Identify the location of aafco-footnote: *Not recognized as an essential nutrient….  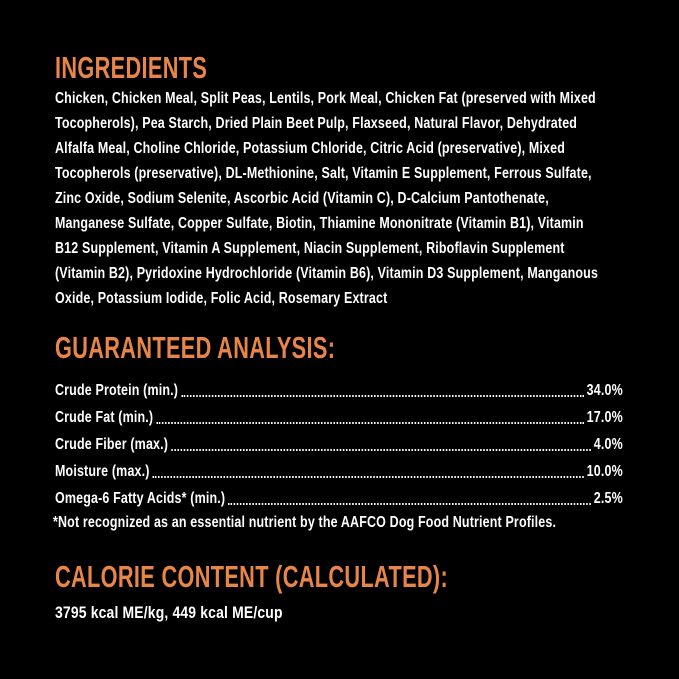
(305, 522).